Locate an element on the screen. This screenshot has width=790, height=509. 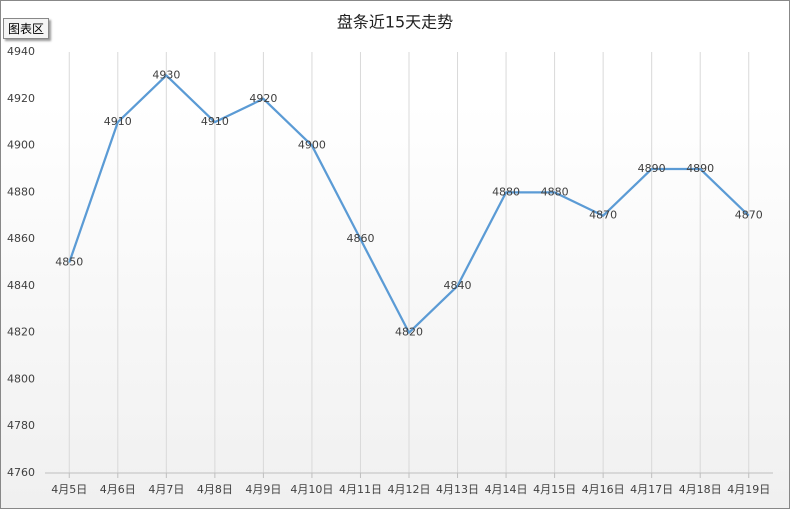
data-label: 4850 is located at coordinates (69, 262).